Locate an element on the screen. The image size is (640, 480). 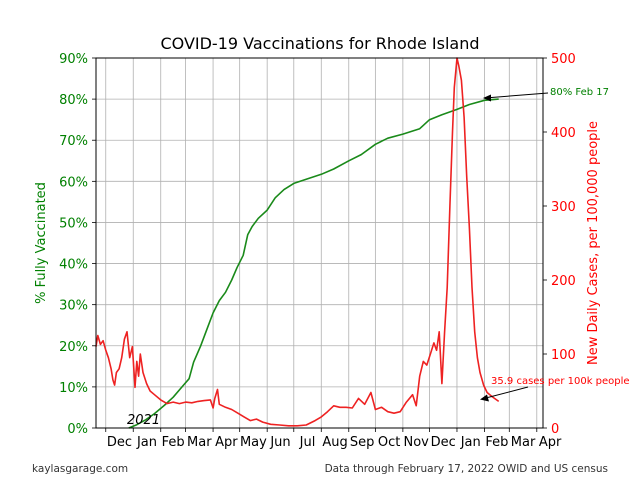
left-tick-label: 80% is located at coordinates (73, 100).